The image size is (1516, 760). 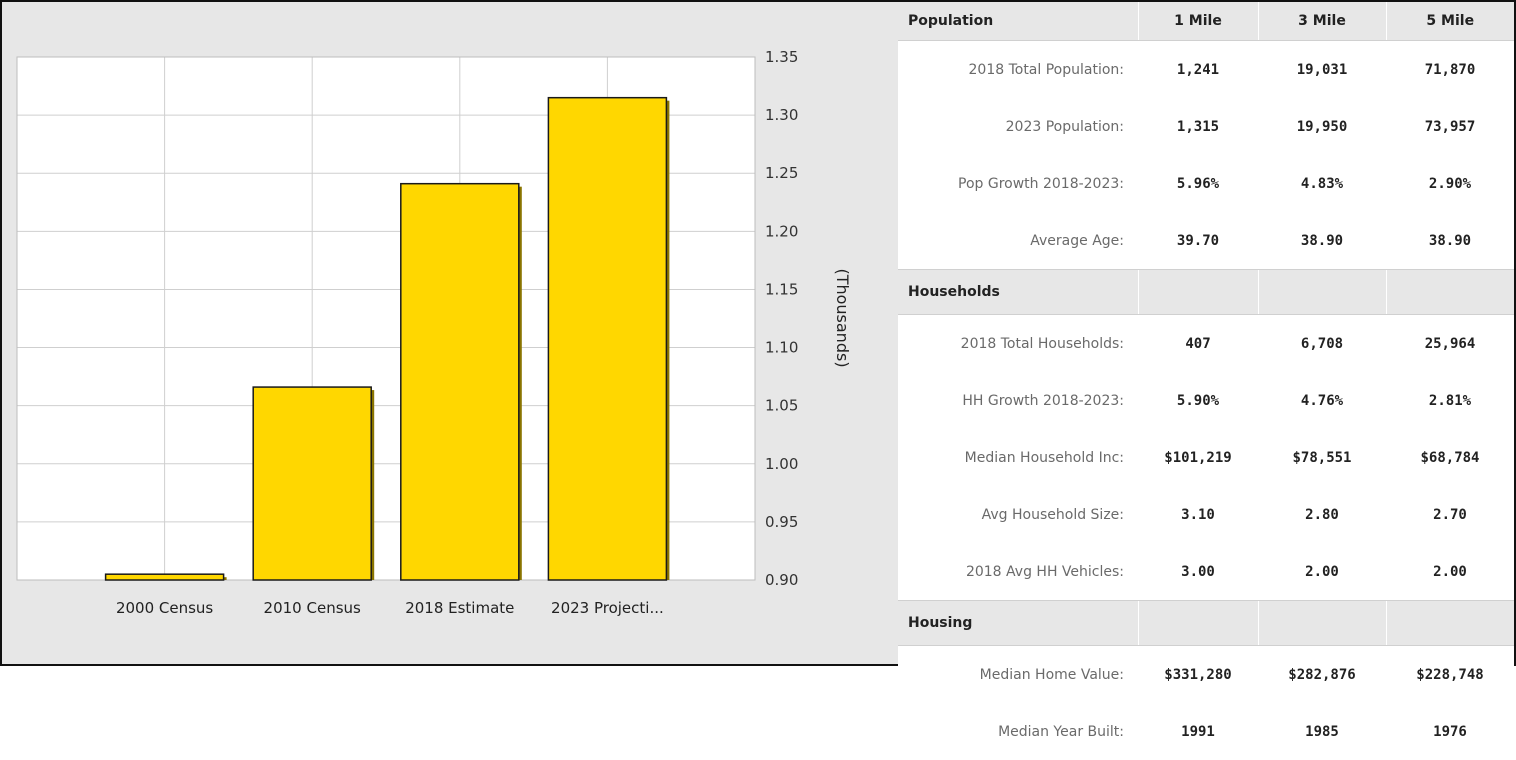 I want to click on cell-value: $228,748, so click(x=1450, y=674).